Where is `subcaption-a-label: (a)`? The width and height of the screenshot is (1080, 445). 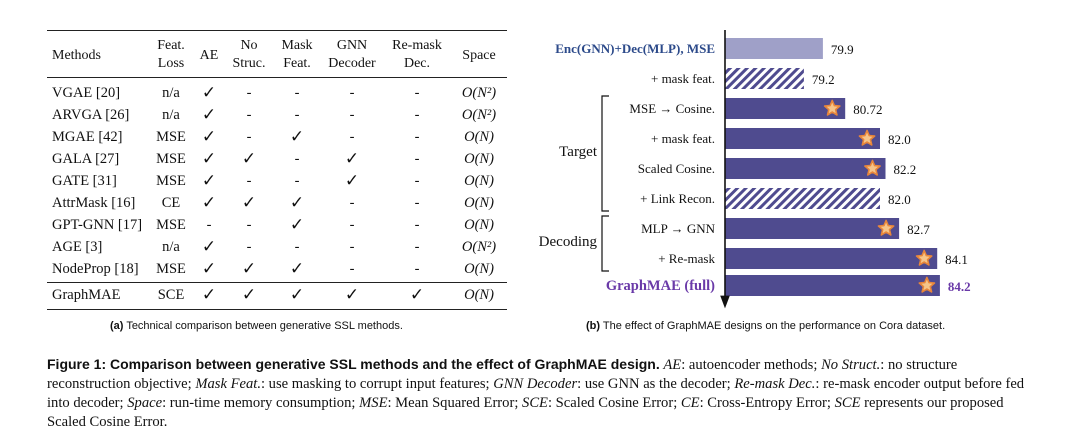
subcaption-a-label: (a) is located at coordinates (117, 326).